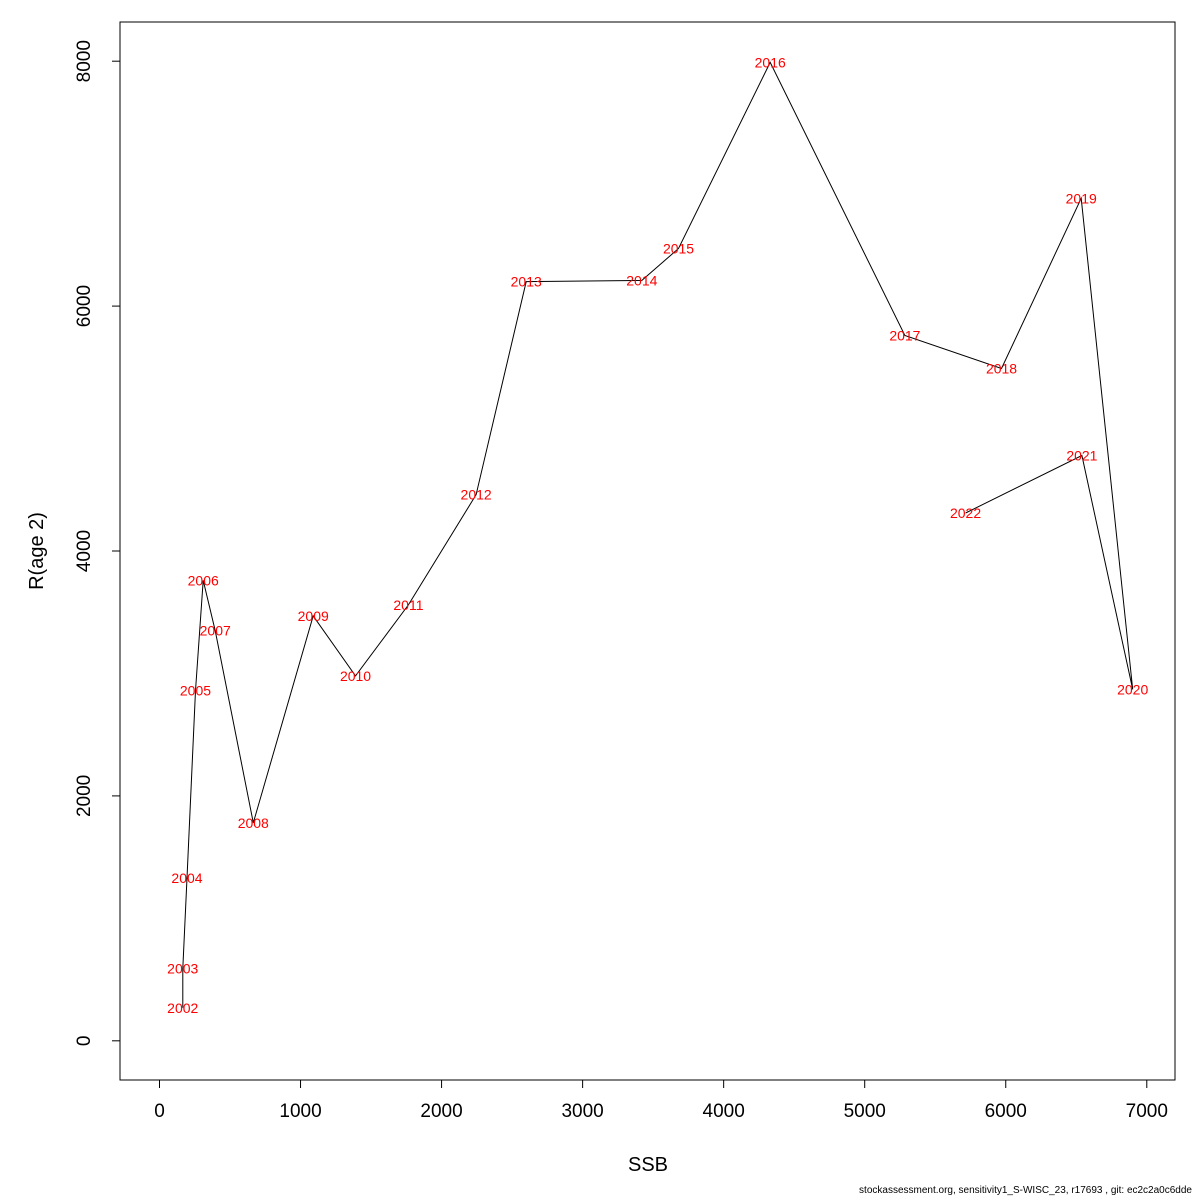 Image resolution: width=1200 pixels, height=1200 pixels. What do you see at coordinates (1132, 689) in the screenshot?
I see `point-label: 2020` at bounding box center [1132, 689].